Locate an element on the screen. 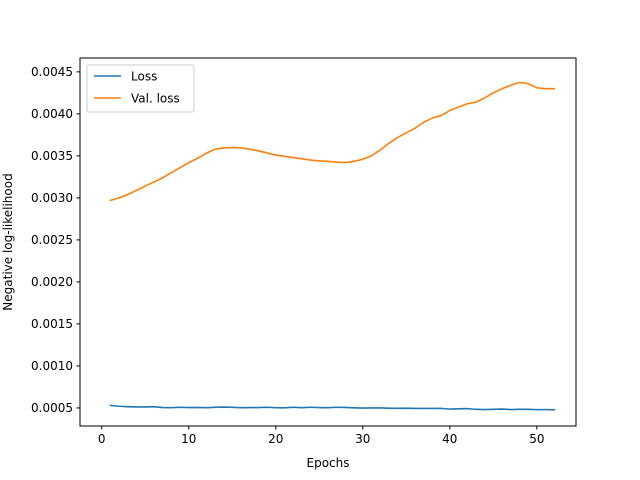 Image resolution: width=640 pixels, height=480 pixels. y-tick-label: 0.0030 is located at coordinates (52, 198).